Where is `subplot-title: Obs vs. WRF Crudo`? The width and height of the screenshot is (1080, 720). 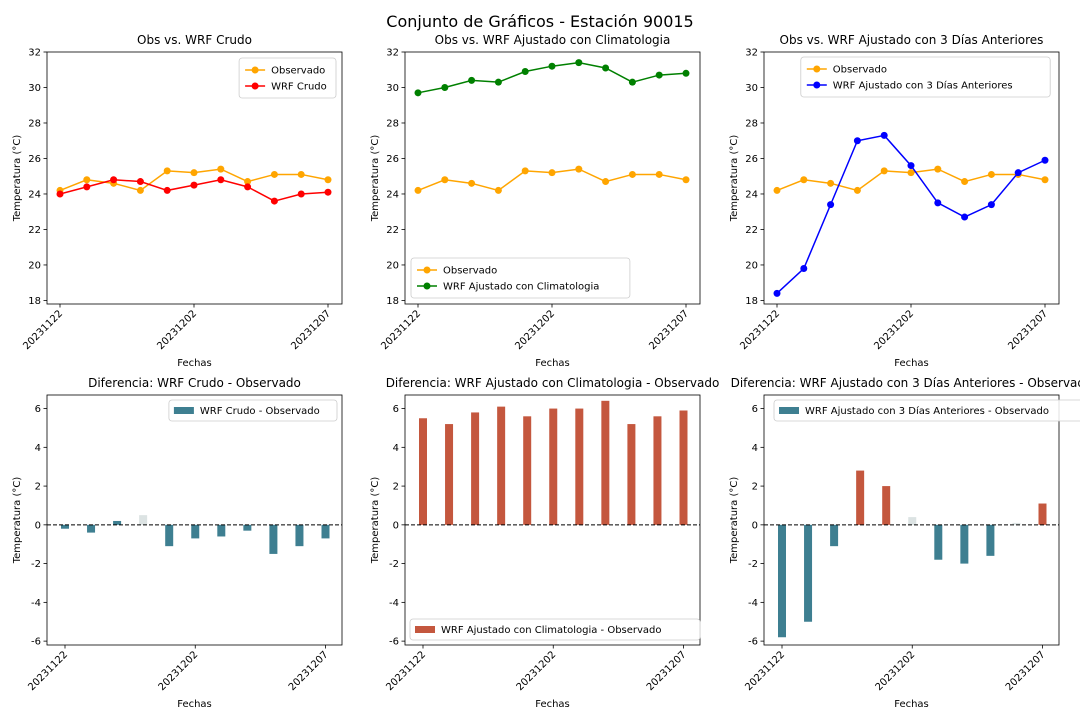 subplot-title: Obs vs. WRF Crudo is located at coordinates (194, 40).